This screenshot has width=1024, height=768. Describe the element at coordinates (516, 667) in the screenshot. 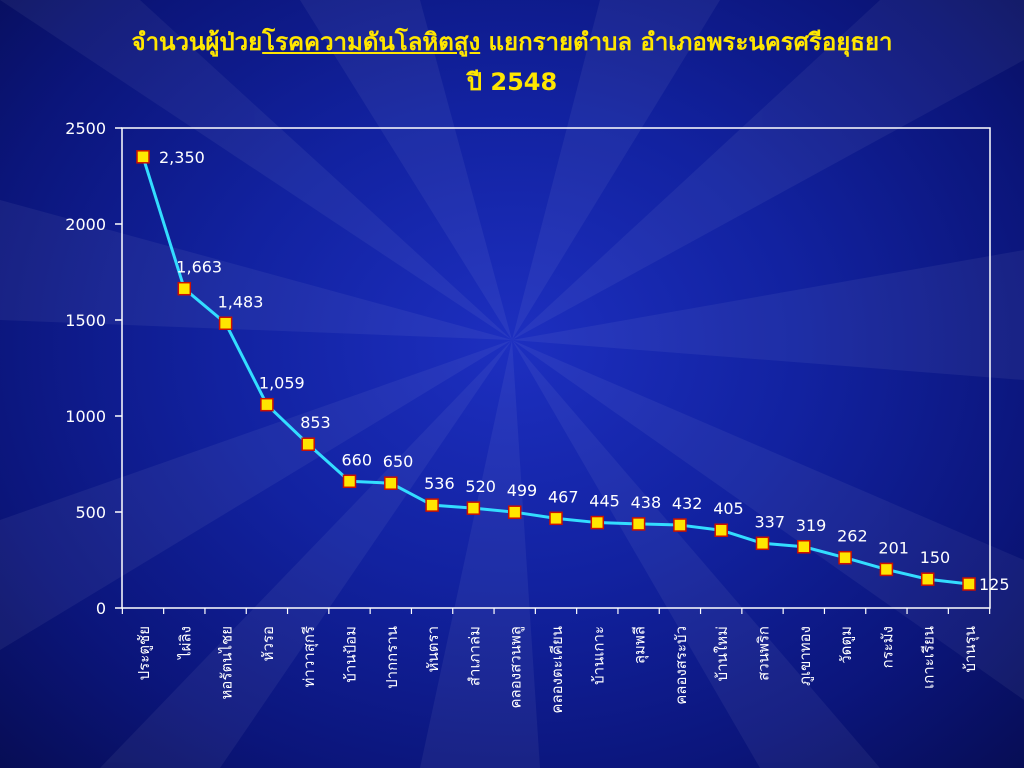

I see `x-category-label: คลองสวนพลู` at that location.